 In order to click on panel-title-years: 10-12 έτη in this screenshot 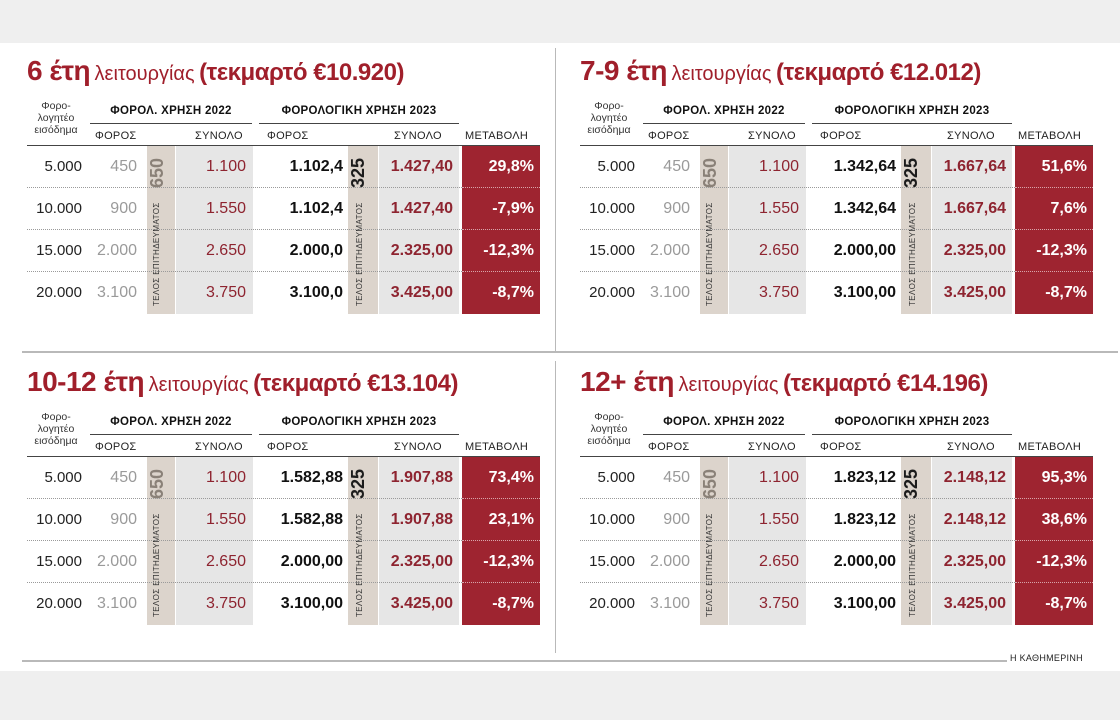, I will do `click(86, 381)`.